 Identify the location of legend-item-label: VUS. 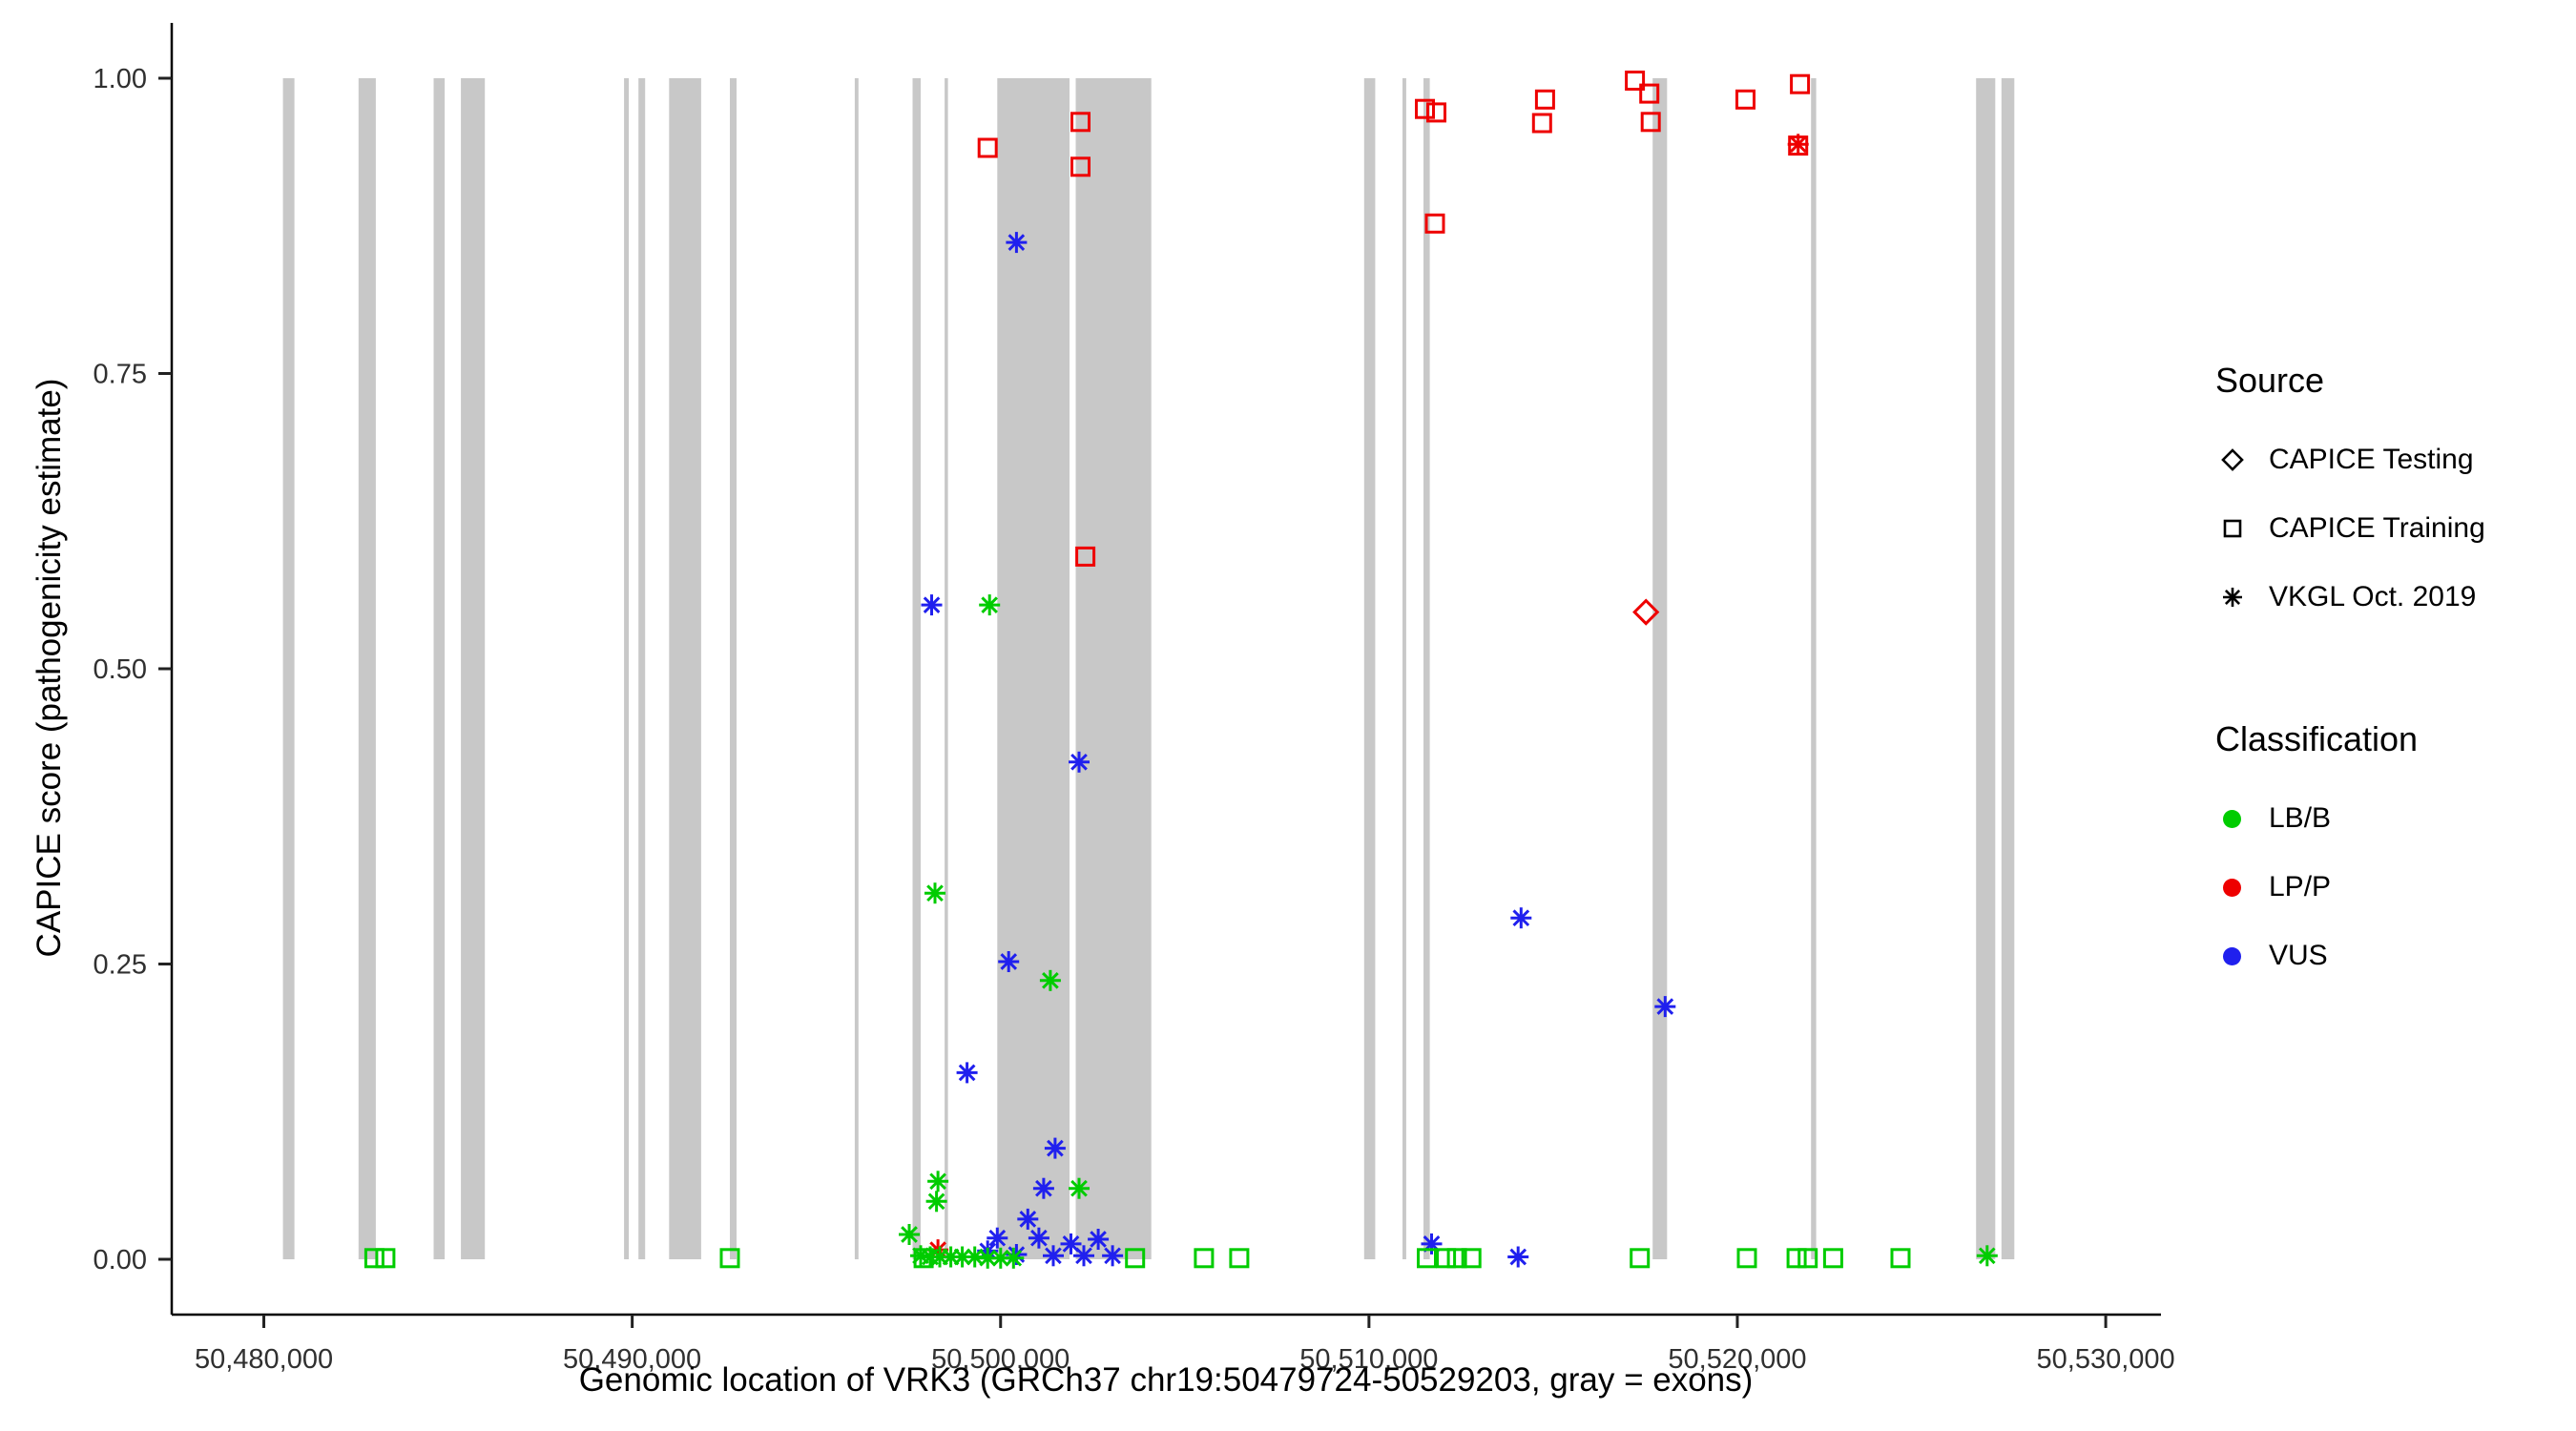
(2298, 955).